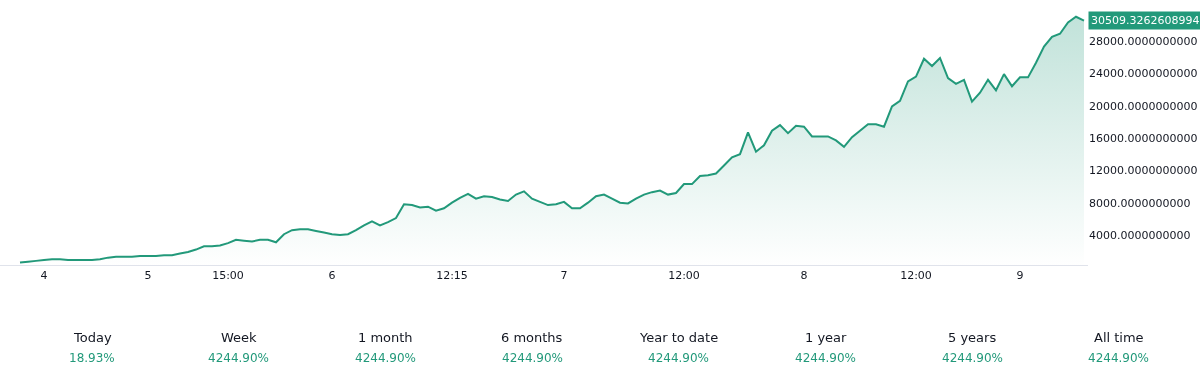  What do you see at coordinates (1140, 235) in the screenshot?
I see `y-tick-label: 4000.0000000000` at bounding box center [1140, 235].